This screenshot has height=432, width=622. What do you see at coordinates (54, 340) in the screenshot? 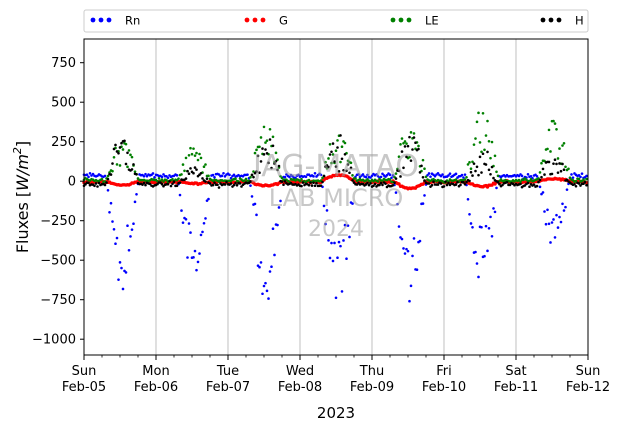
I see `y-tick-label: −1000` at bounding box center [54, 340].